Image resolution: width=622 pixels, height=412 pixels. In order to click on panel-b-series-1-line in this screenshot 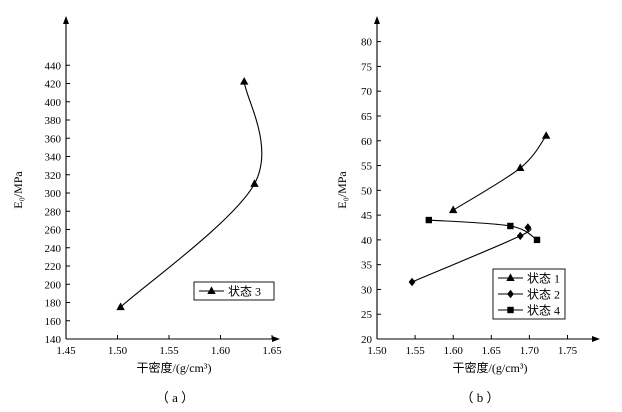, I will do `click(499, 173)`.